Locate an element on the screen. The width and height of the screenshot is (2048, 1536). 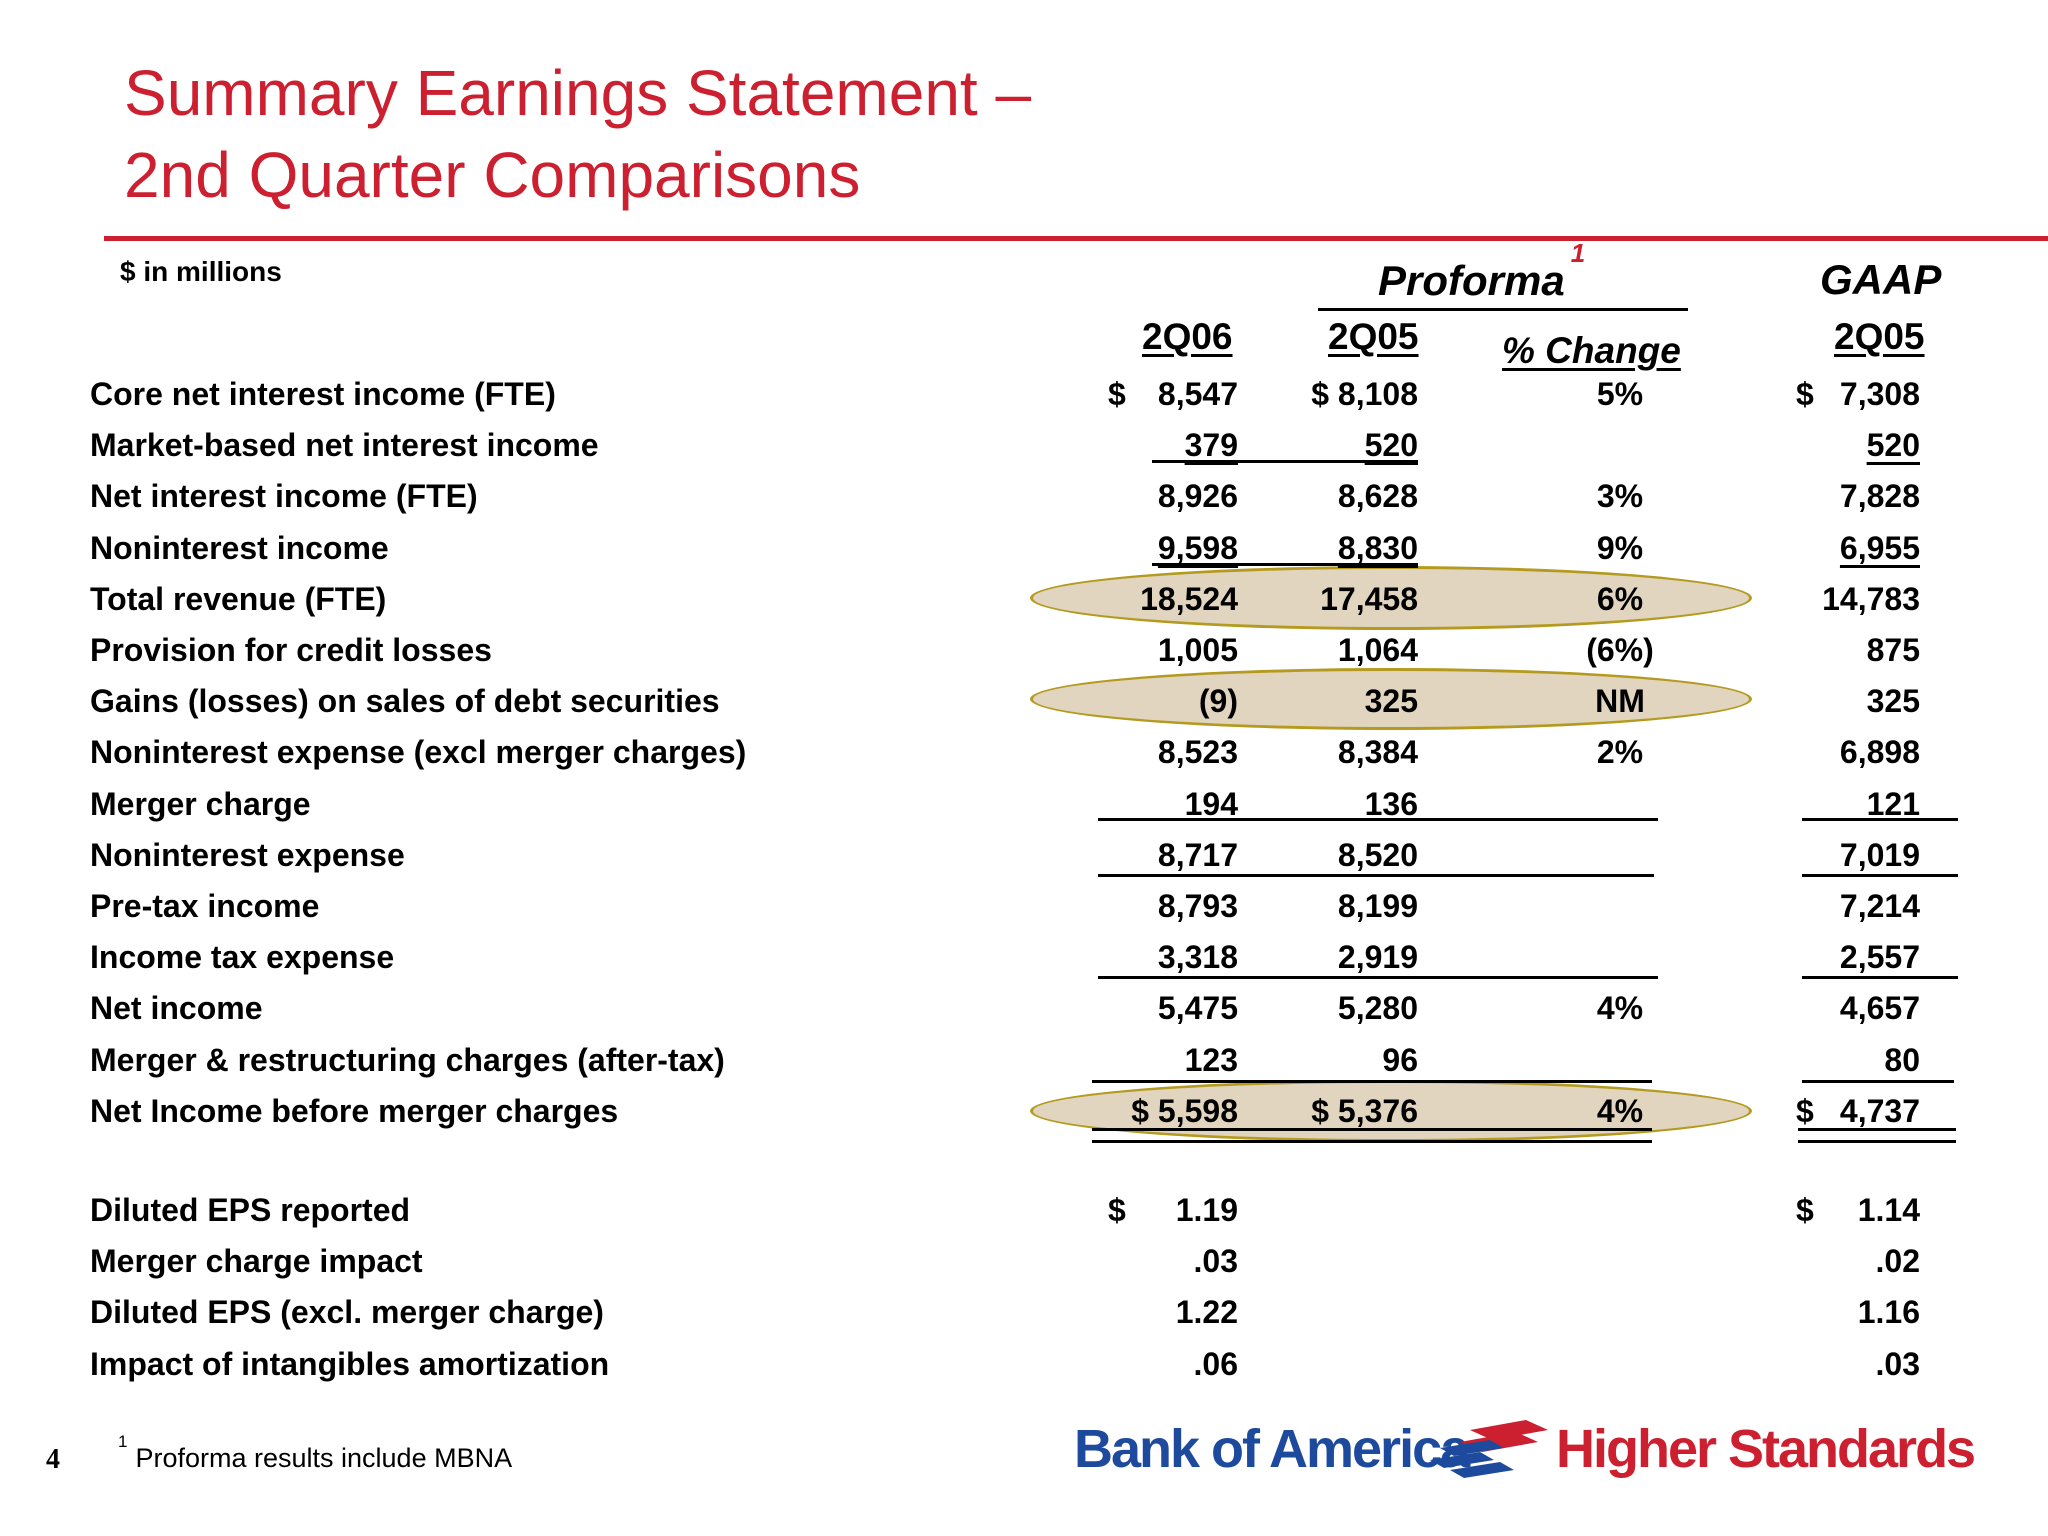
dollar-sign: $ is located at coordinates (1117, 1210).